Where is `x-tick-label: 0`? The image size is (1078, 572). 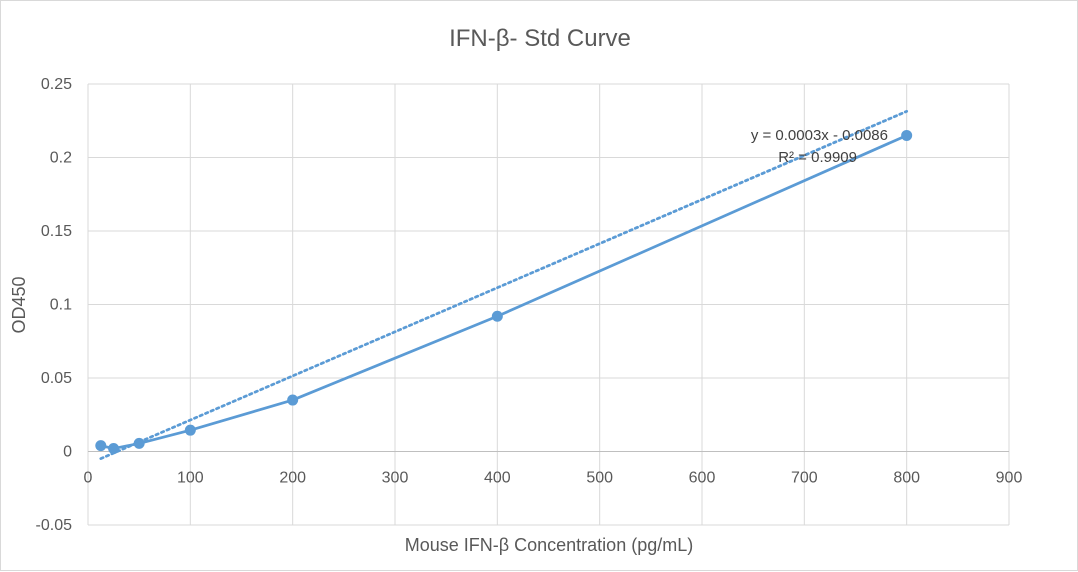
x-tick-label: 0 is located at coordinates (88, 478).